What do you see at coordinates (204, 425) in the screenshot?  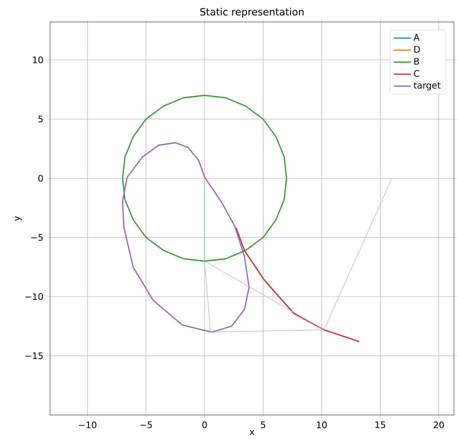 I see `x-tick-label: 0` at bounding box center [204, 425].